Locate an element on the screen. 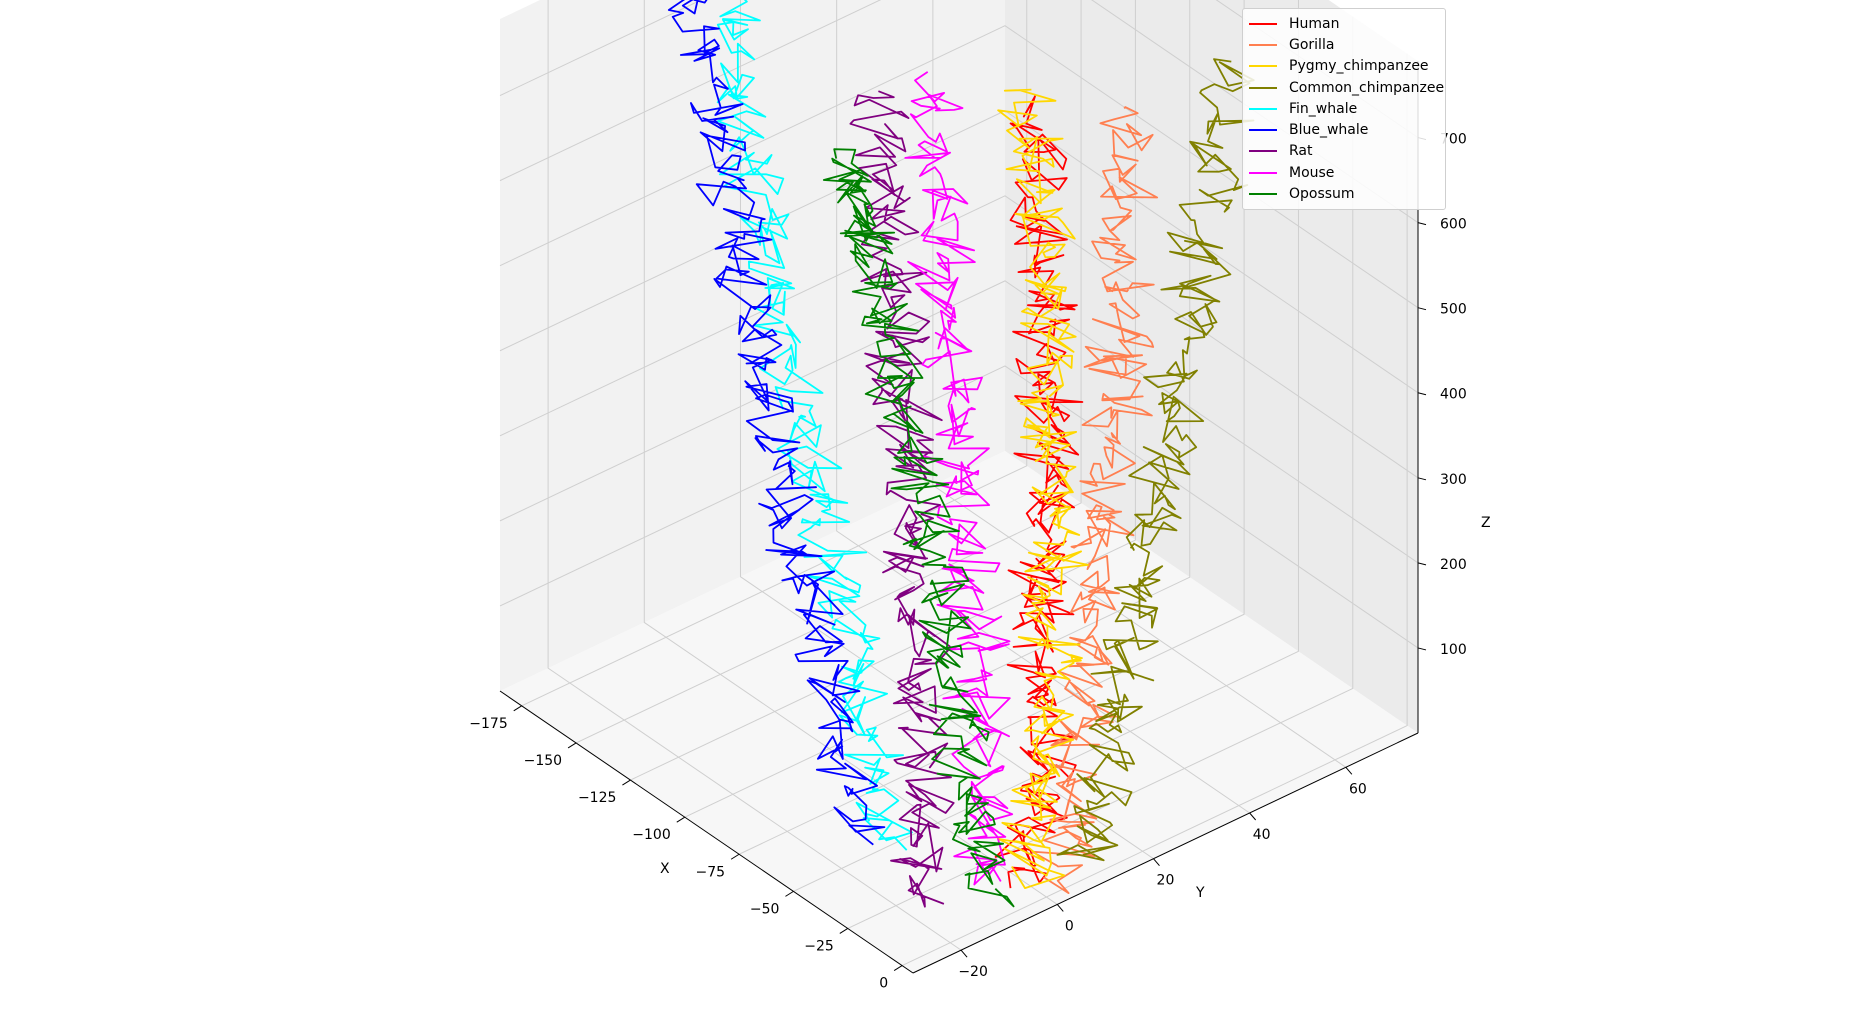 Image resolution: width=1857 pixels, height=1017 pixels. legend-item: Fin_whale is located at coordinates (1344, 108).